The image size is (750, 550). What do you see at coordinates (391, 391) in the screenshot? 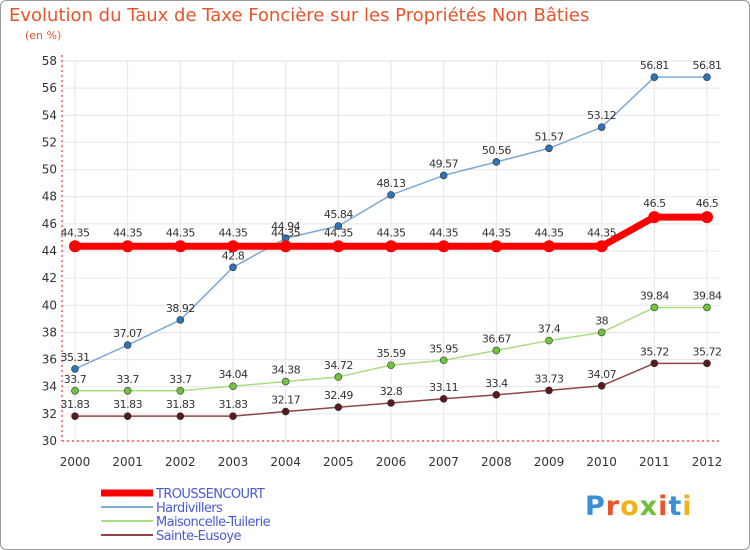
I see `data-label: 32.8` at bounding box center [391, 391].